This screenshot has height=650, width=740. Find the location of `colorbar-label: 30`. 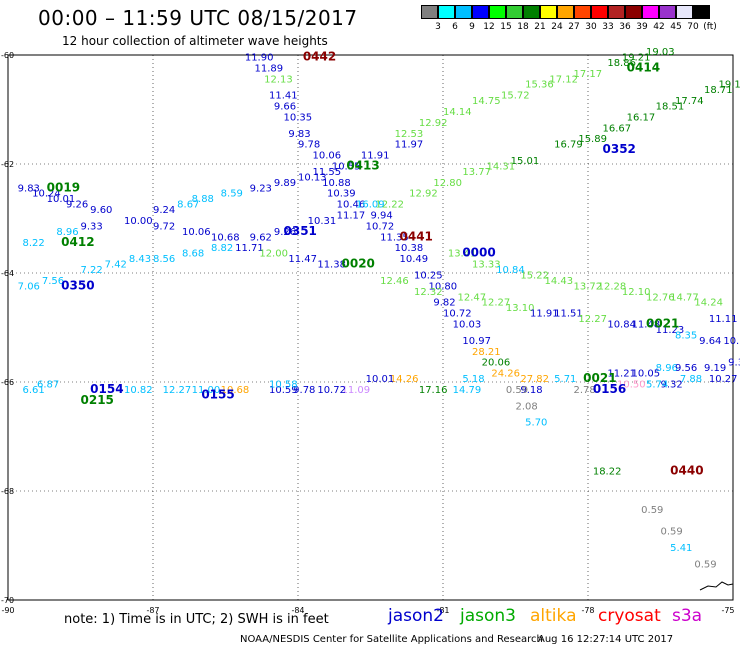

colorbar-label: 30 is located at coordinates (591, 27).